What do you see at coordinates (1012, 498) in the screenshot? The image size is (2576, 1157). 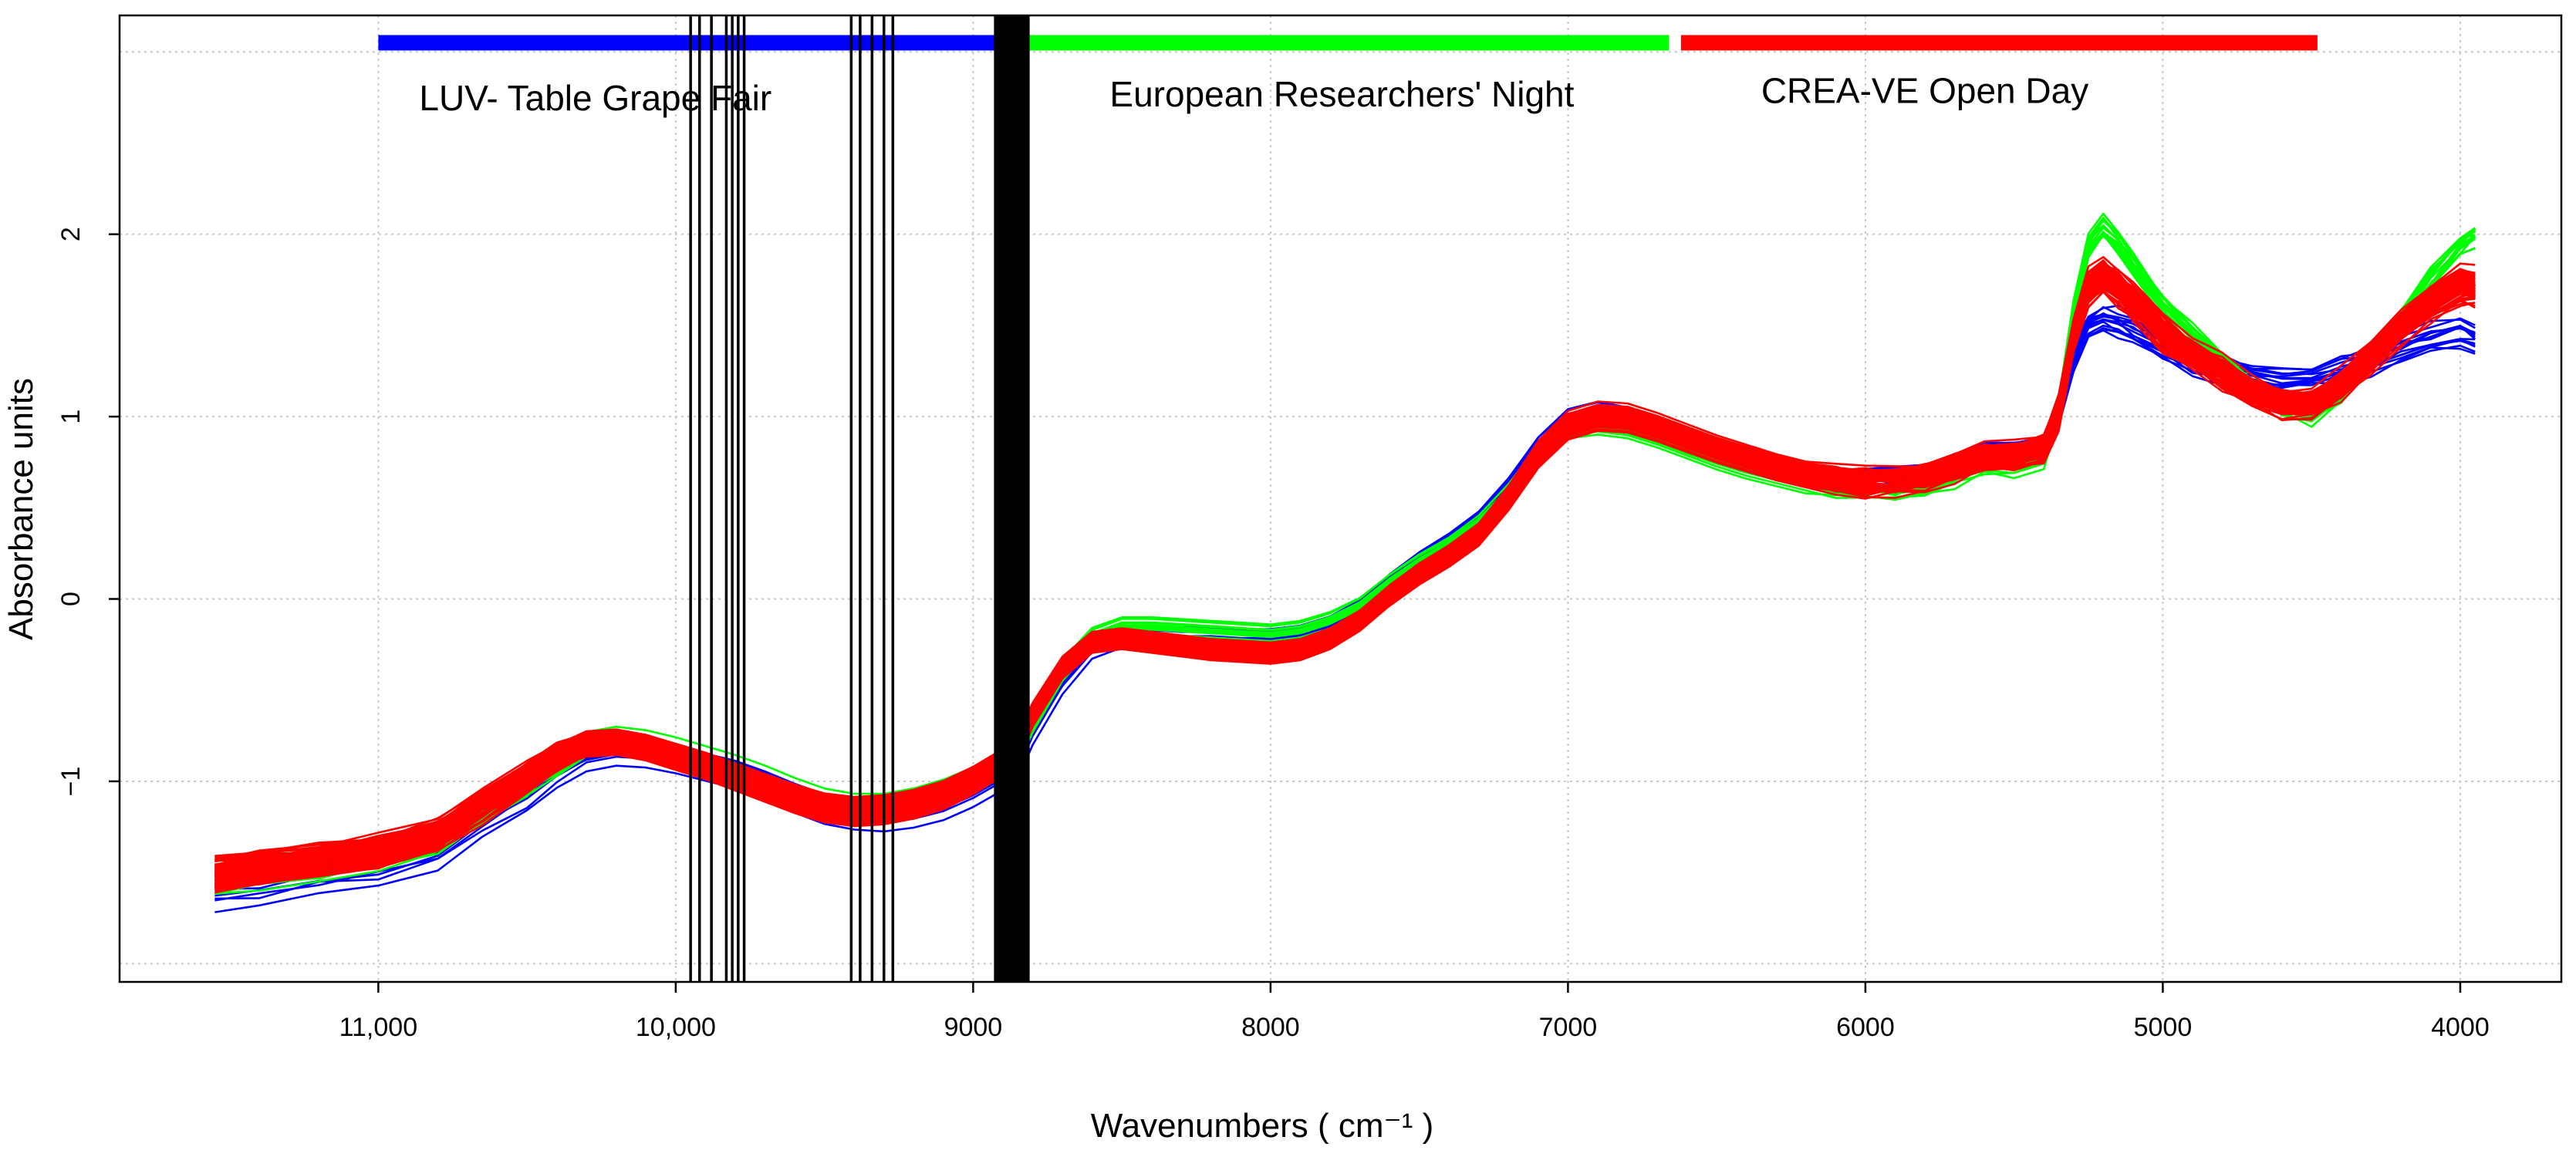 I see `selected-wavenumber-band` at bounding box center [1012, 498].